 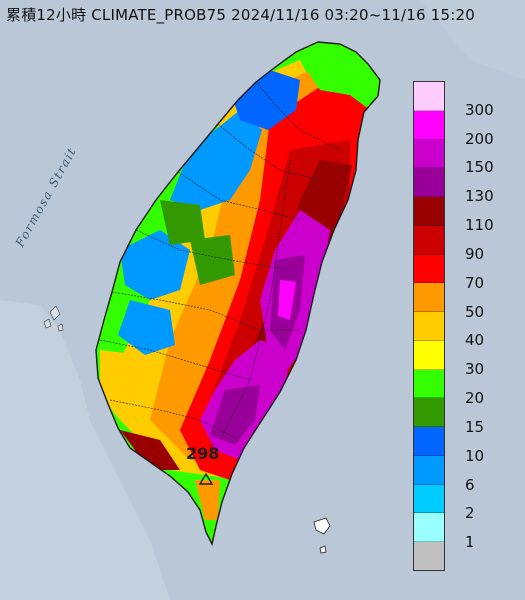 I want to click on legend-label: 50, so click(x=475, y=311).